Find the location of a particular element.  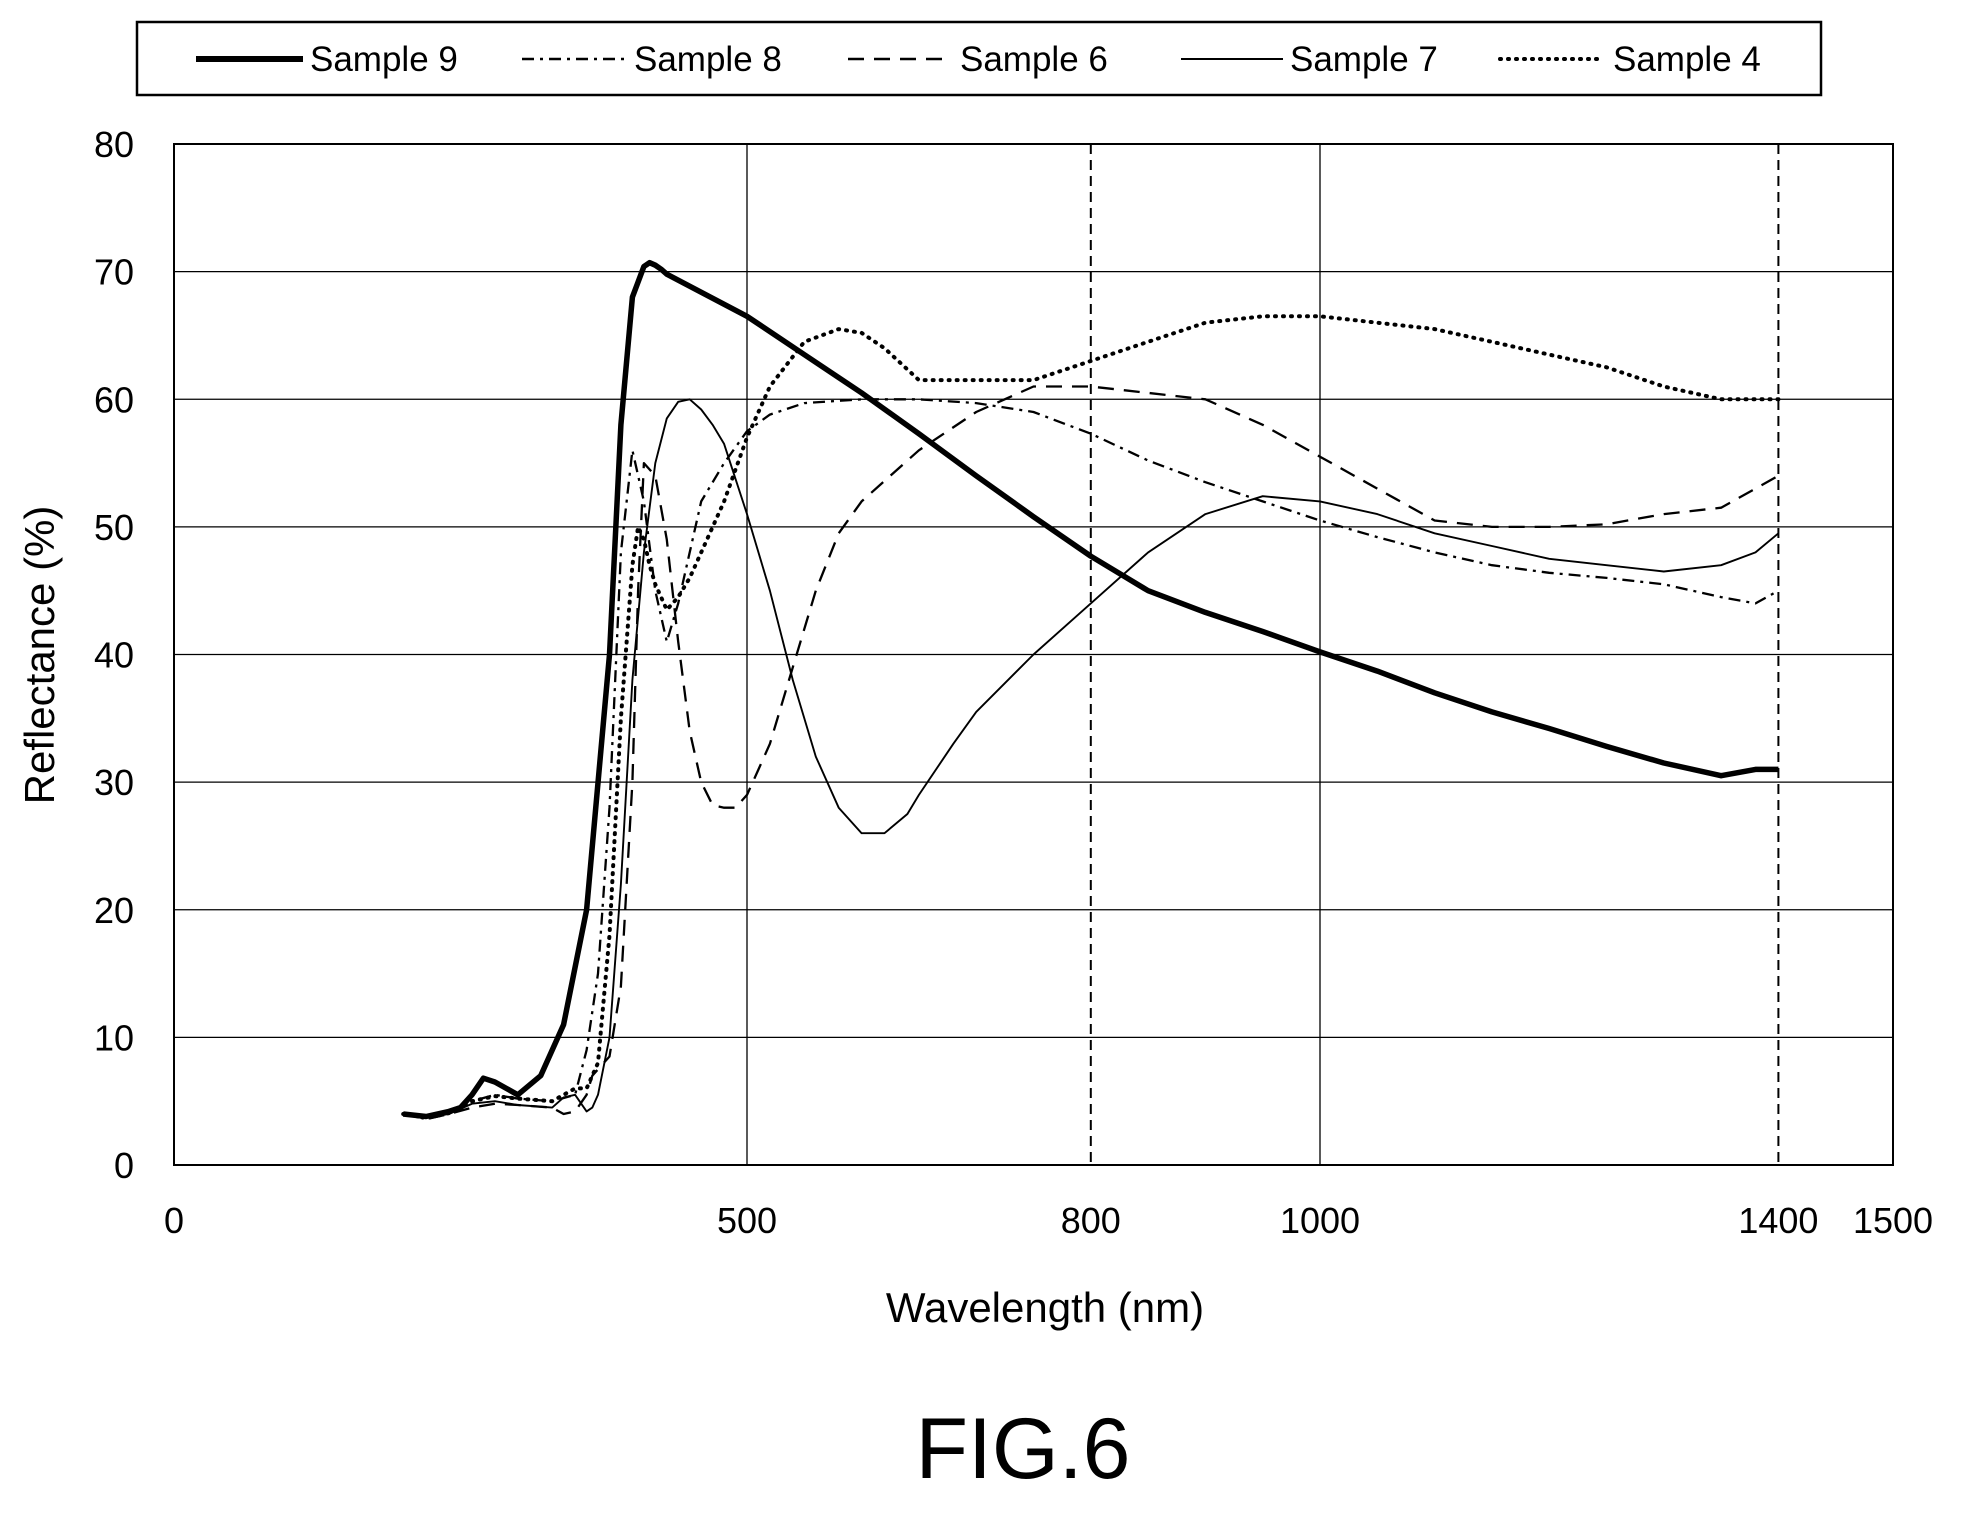

x-tick-label-500: 500 is located at coordinates (747, 1220).